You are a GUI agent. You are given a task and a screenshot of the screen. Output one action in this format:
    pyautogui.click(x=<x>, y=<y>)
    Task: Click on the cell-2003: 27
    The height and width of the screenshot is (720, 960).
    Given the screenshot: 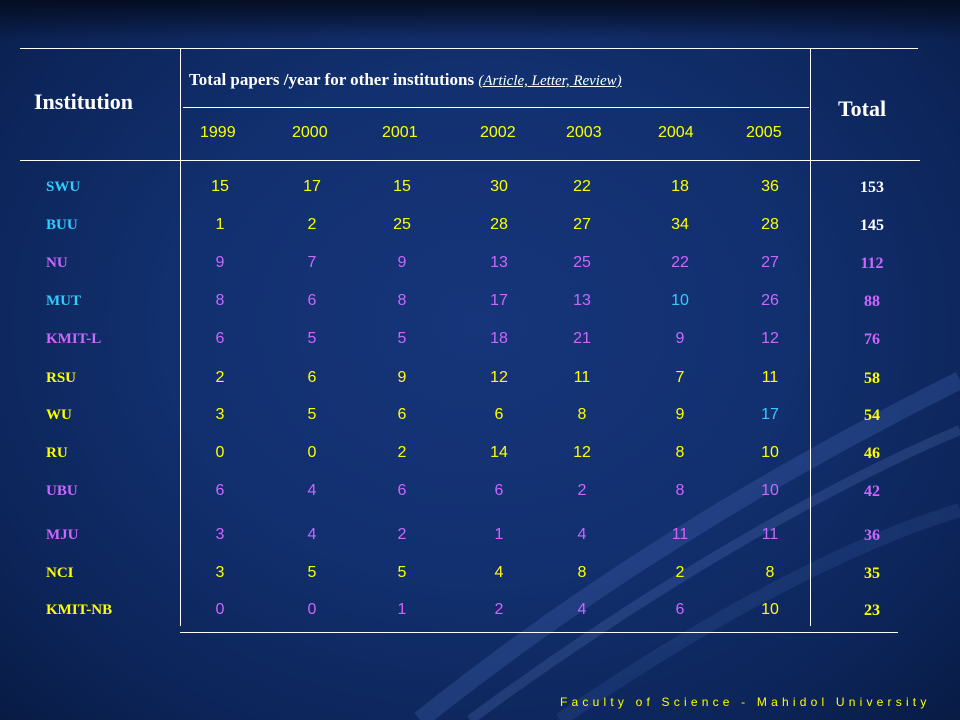 What is the action you would take?
    pyautogui.click(x=582, y=224)
    